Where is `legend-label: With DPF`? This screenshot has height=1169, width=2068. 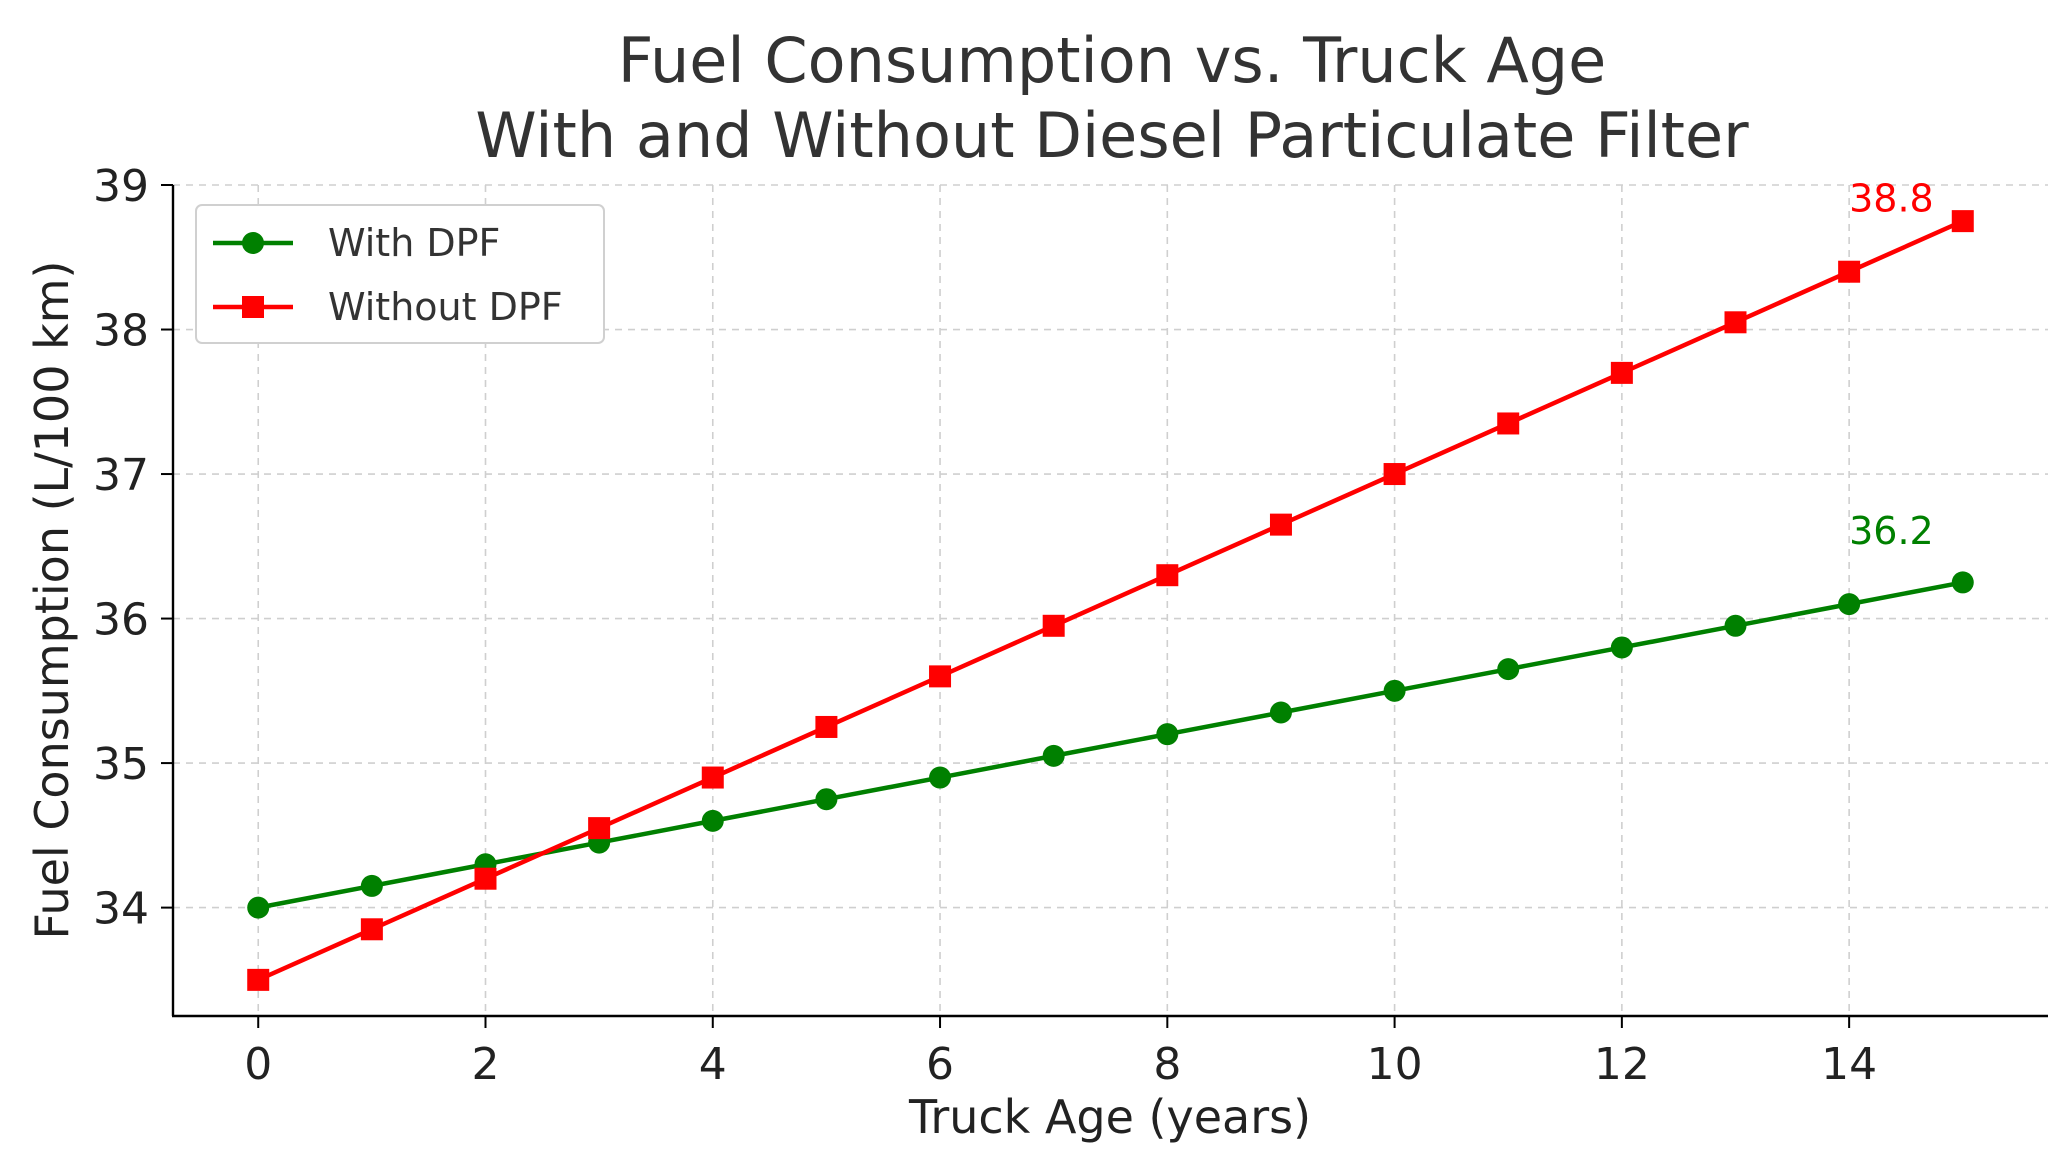 legend-label: With DPF is located at coordinates (414, 243).